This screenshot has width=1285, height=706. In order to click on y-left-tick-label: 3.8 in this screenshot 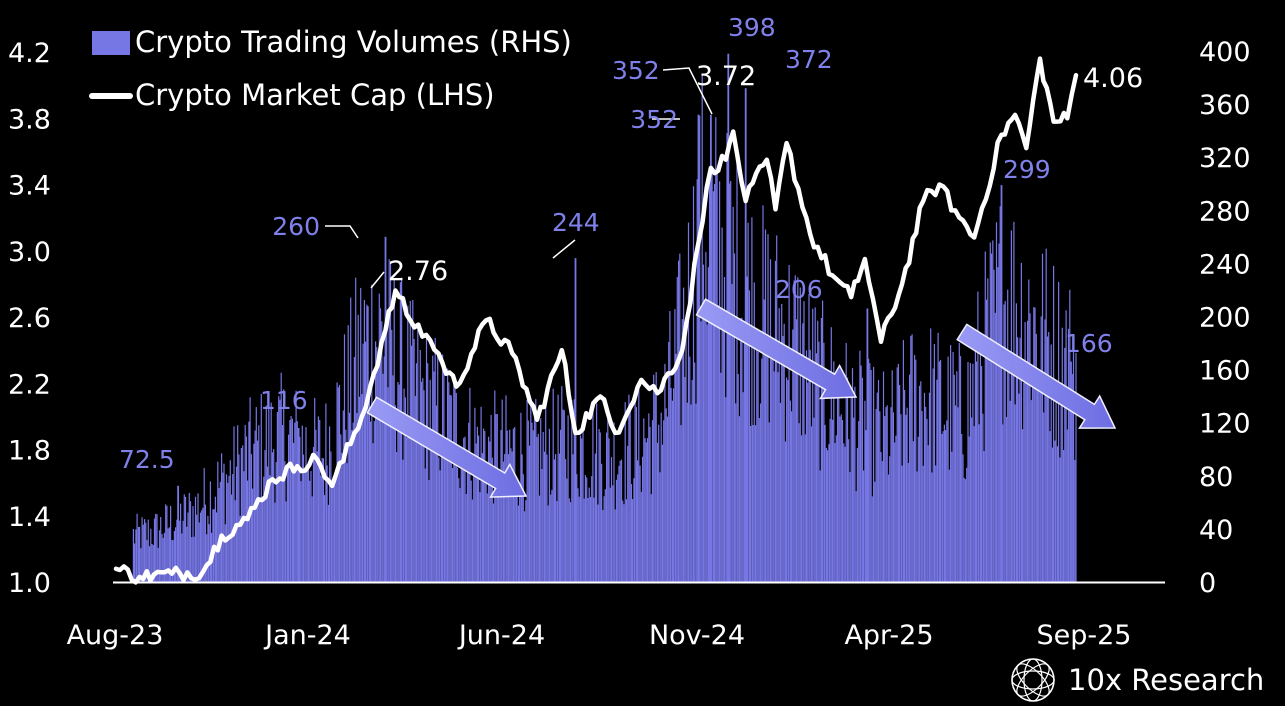, I will do `click(29, 119)`.